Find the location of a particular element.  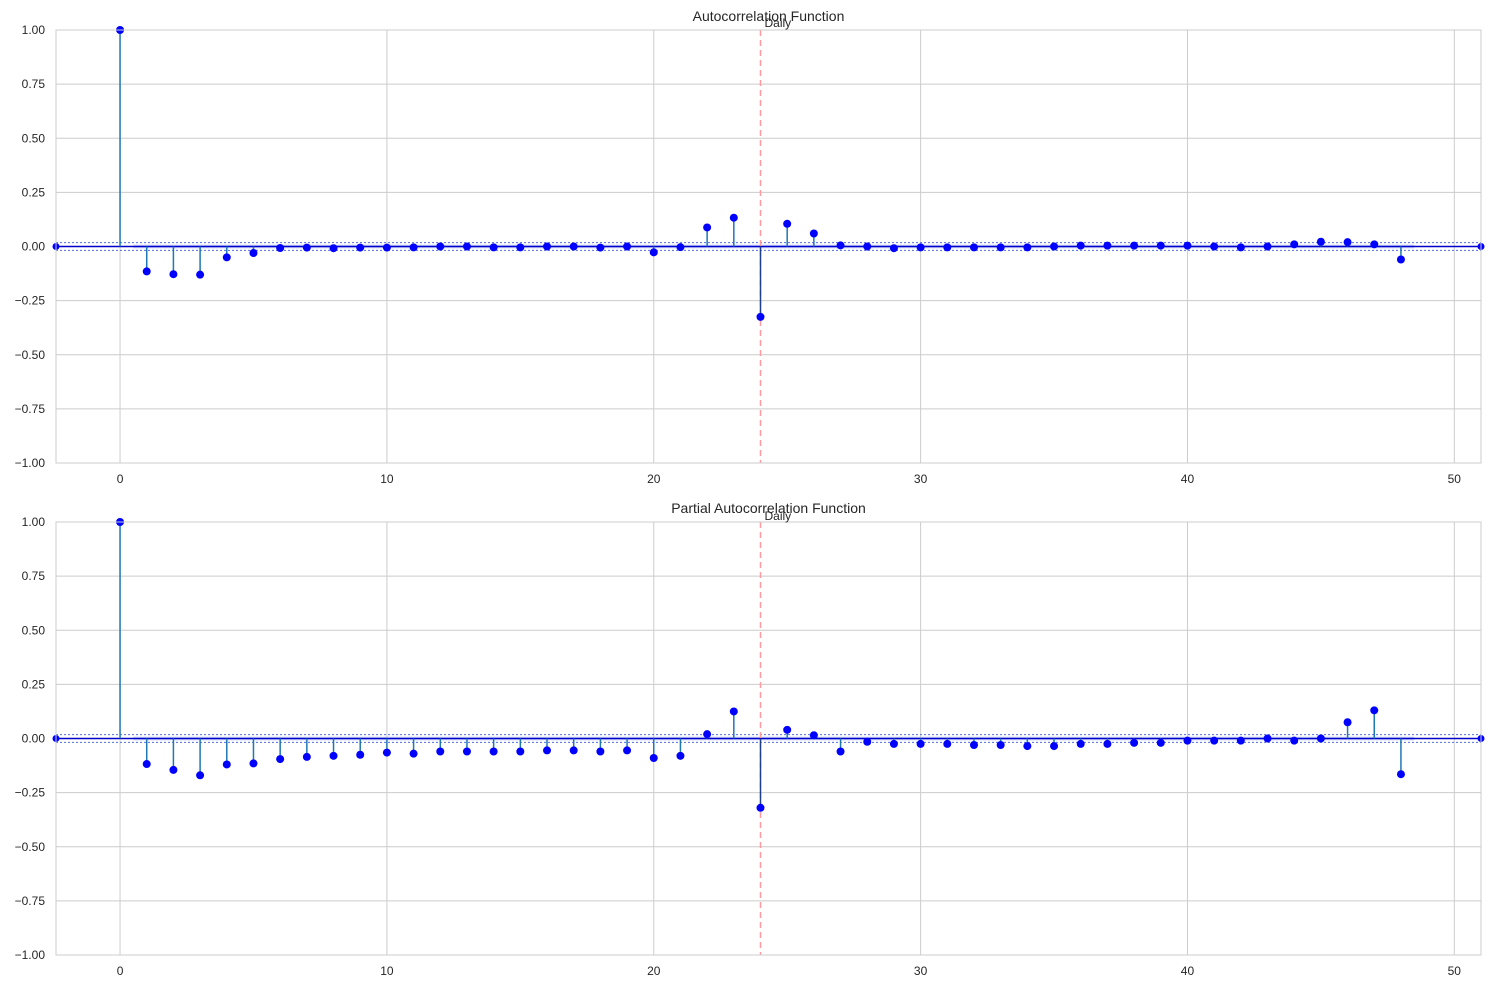

acf-title: Autocorrelation Function is located at coordinates (769, 16).